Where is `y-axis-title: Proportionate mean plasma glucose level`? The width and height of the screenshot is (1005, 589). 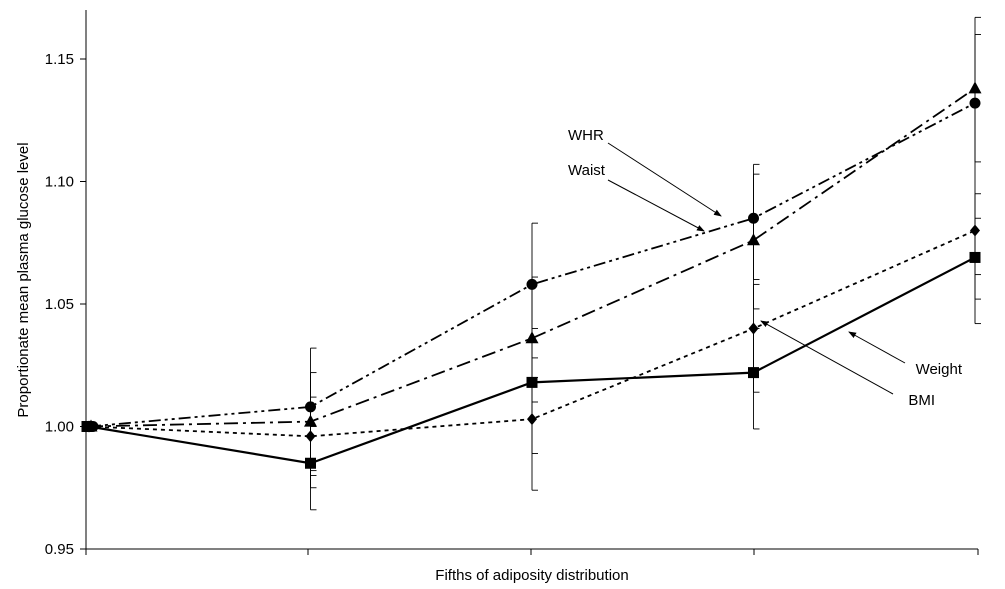 y-axis-title: Proportionate mean plasma glucose level is located at coordinates (23, 279).